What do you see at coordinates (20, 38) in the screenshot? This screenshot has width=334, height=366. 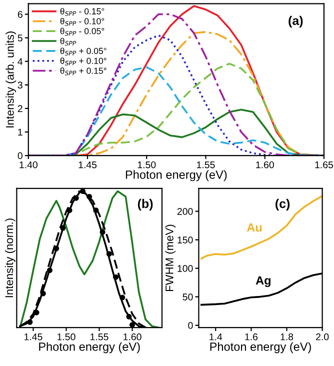 I see `y-tick-label: 5` at bounding box center [20, 38].